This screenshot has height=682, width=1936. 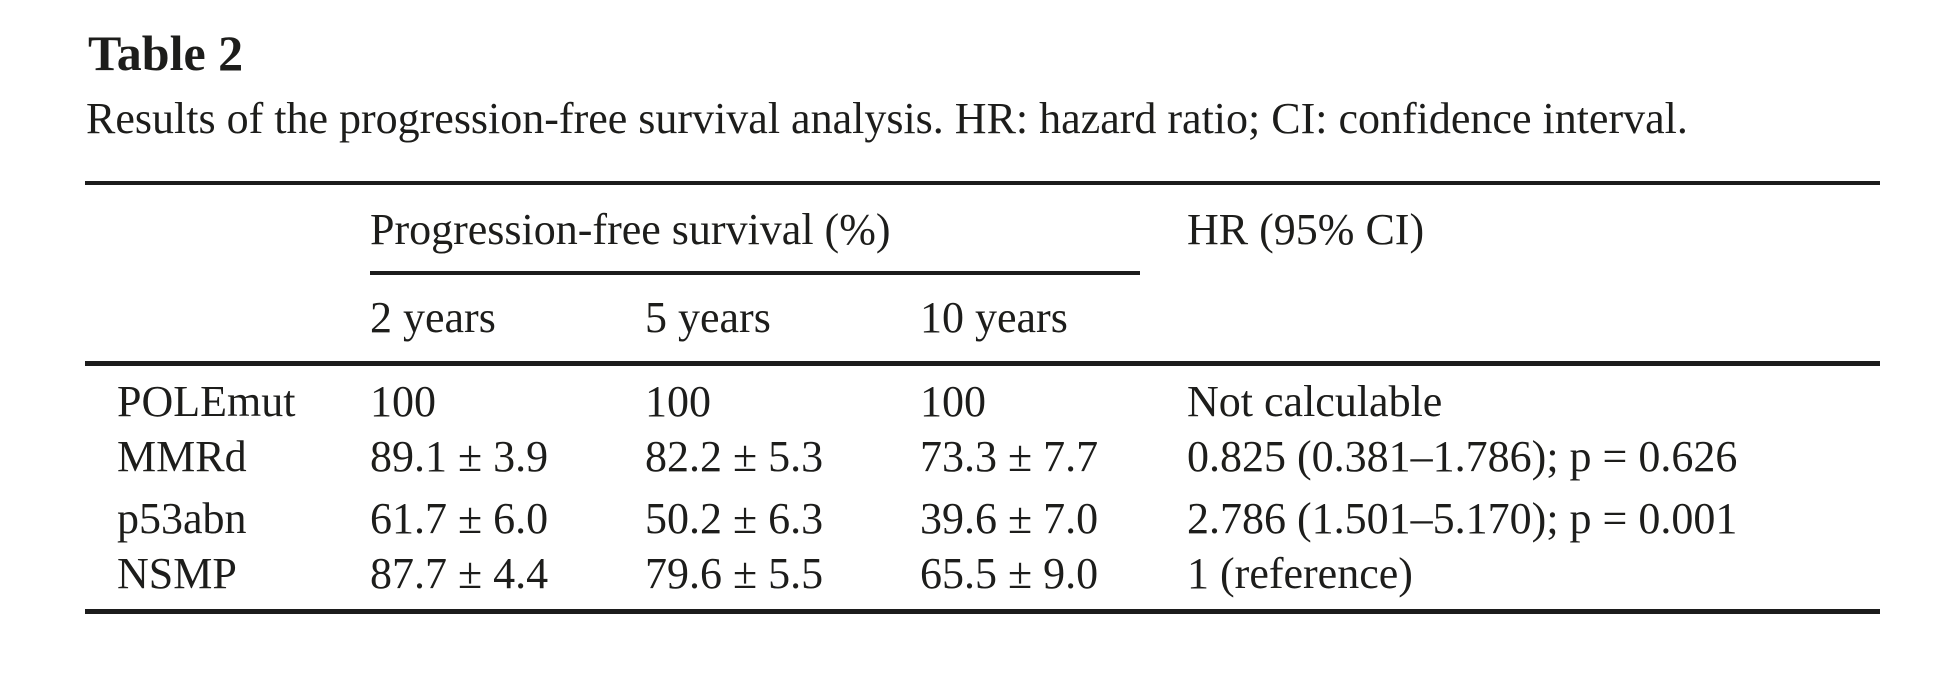 What do you see at coordinates (1315, 401) in the screenshot?
I see `cell-hr: Not calculable` at bounding box center [1315, 401].